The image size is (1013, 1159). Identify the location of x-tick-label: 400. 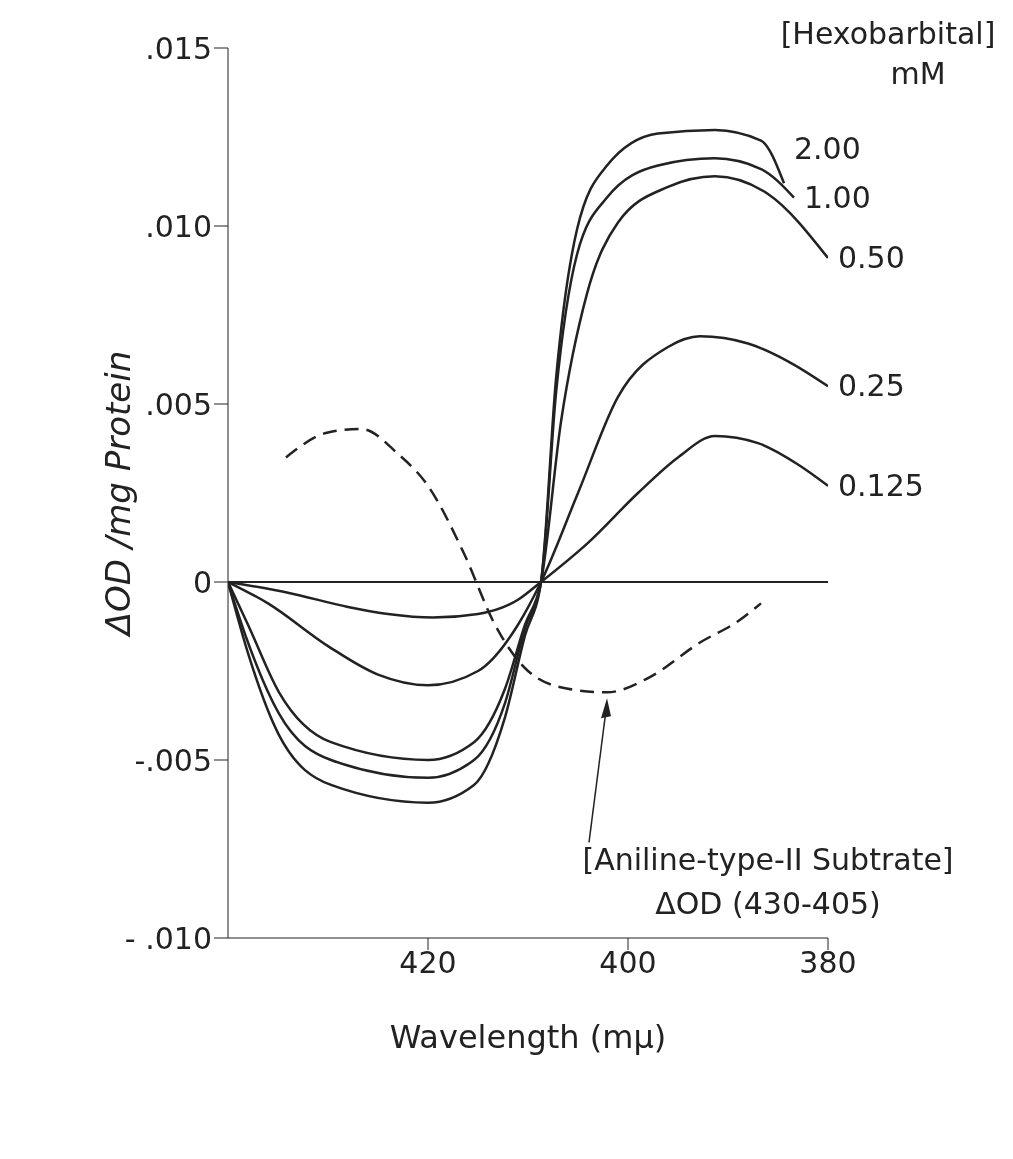
(628, 963).